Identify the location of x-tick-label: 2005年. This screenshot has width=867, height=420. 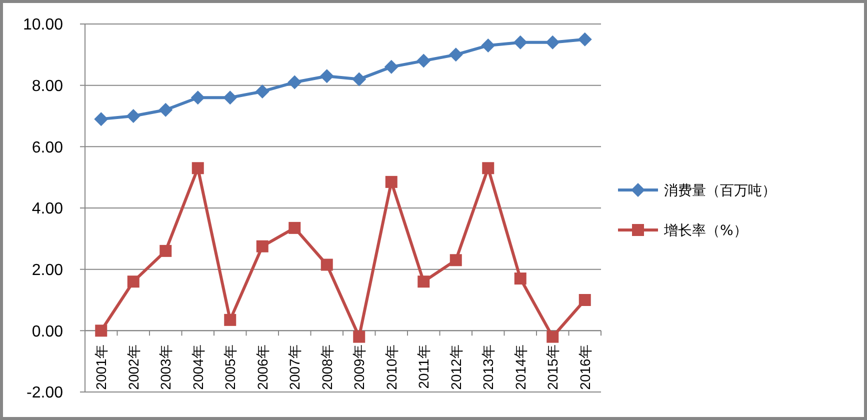
(230, 367).